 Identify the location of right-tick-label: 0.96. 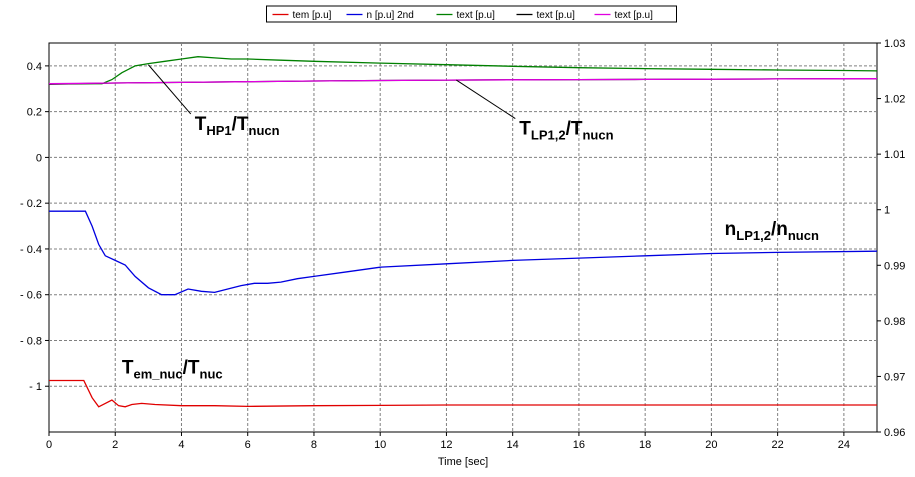
(894, 433).